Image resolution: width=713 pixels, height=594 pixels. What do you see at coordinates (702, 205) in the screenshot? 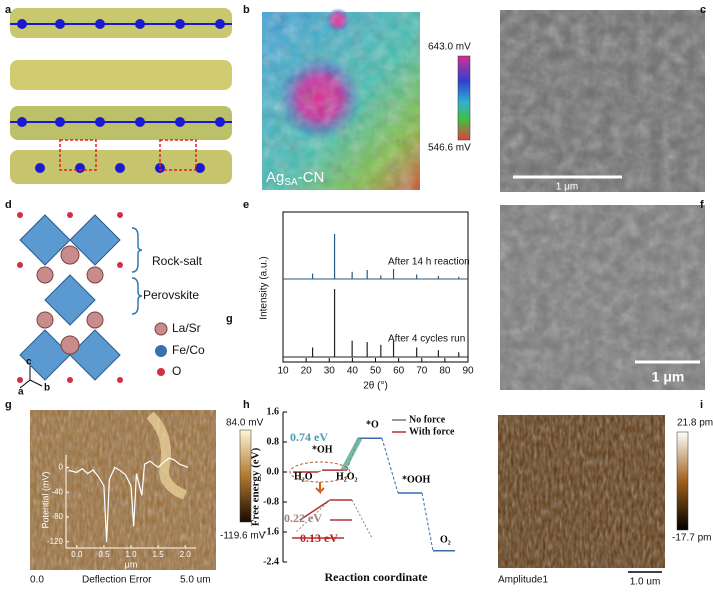
I see `panel-label: f` at bounding box center [702, 205].